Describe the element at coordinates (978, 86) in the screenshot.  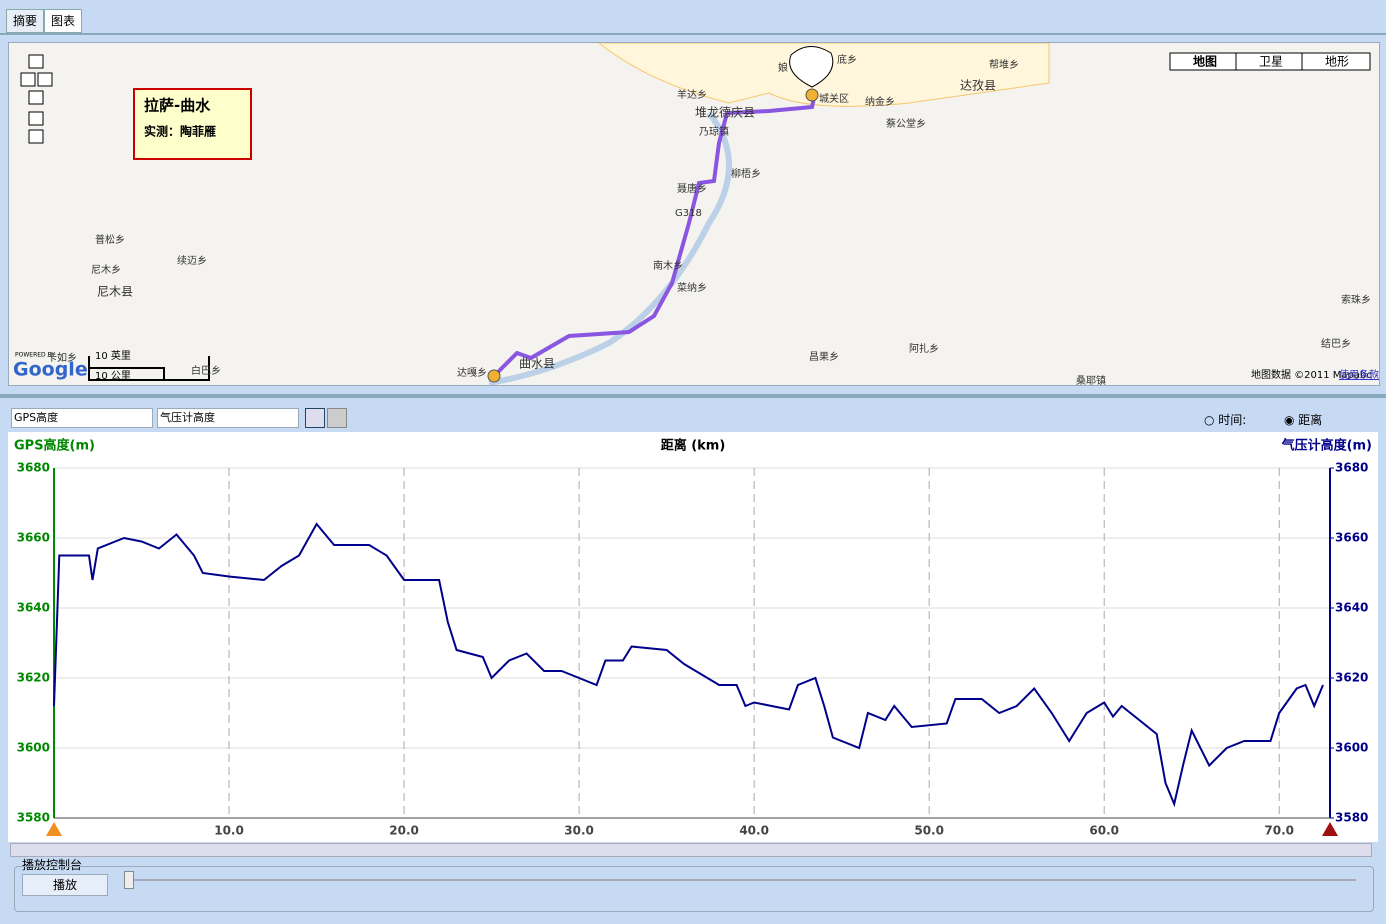
I see `map-label: 达孜县` at that location.